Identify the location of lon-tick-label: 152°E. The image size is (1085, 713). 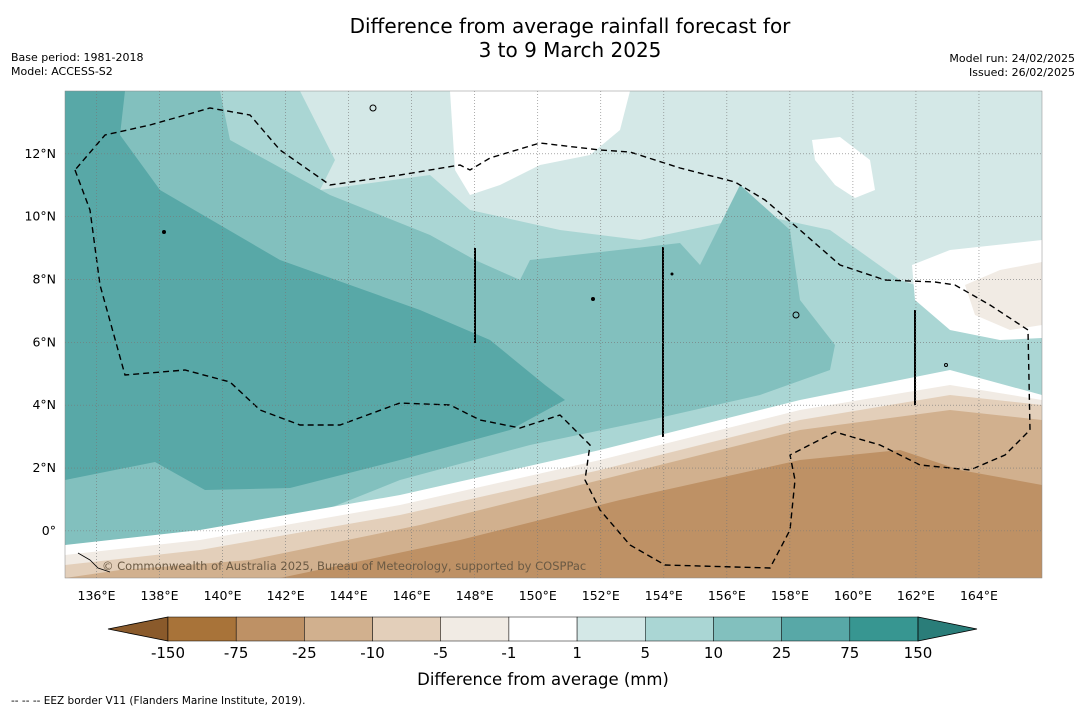
(601, 595).